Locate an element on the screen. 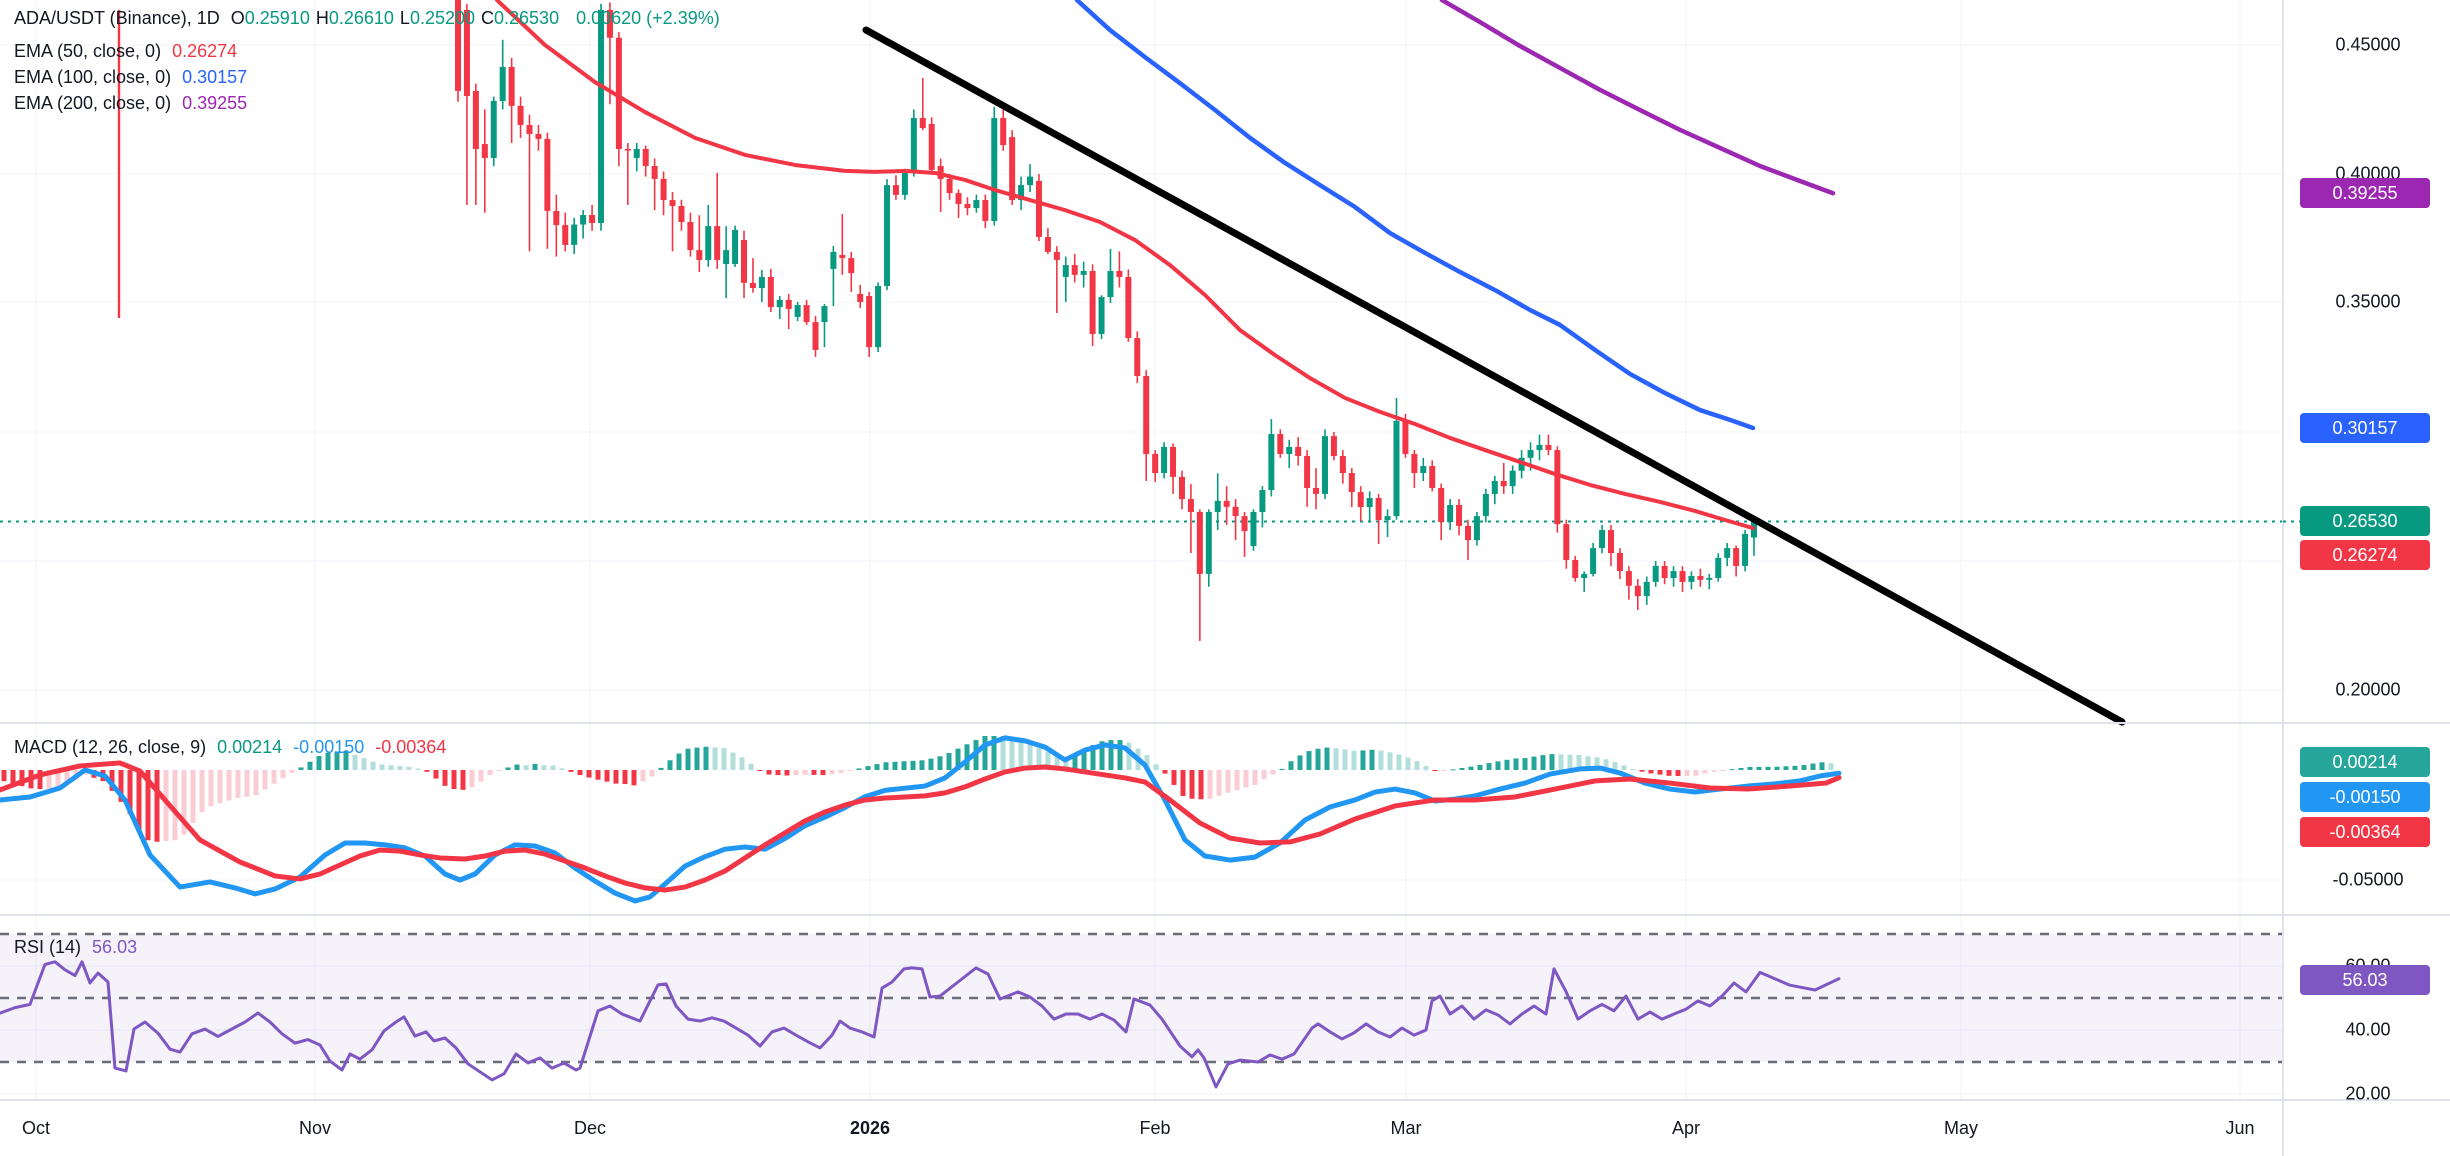  macd-label: MACD (12, 26, close, 9) is located at coordinates (110, 747).